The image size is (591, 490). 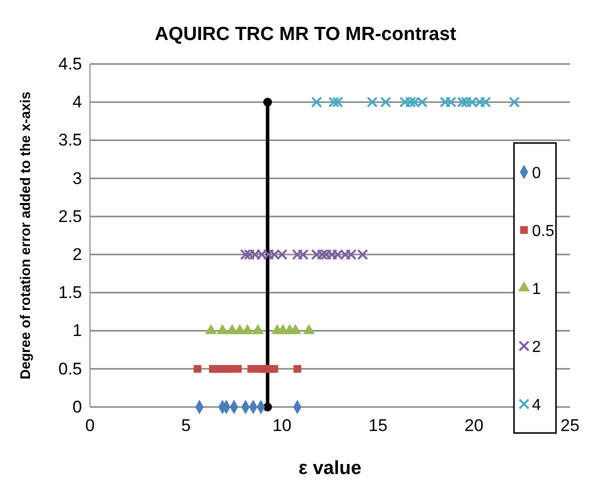 What do you see at coordinates (536, 347) in the screenshot?
I see `legend-label: 2` at bounding box center [536, 347].